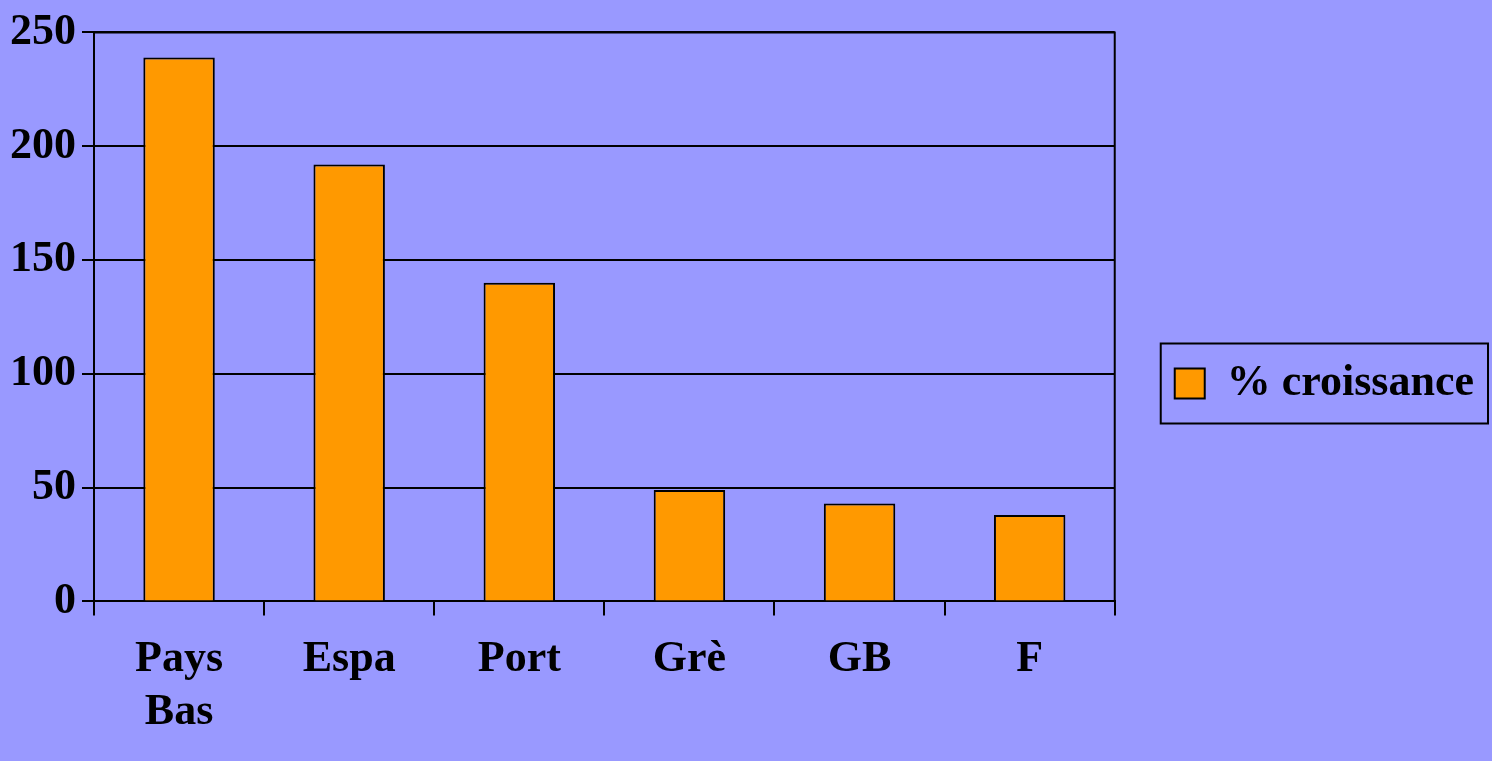  What do you see at coordinates (1030, 657) in the screenshot?
I see `x-tick-label: F` at bounding box center [1030, 657].